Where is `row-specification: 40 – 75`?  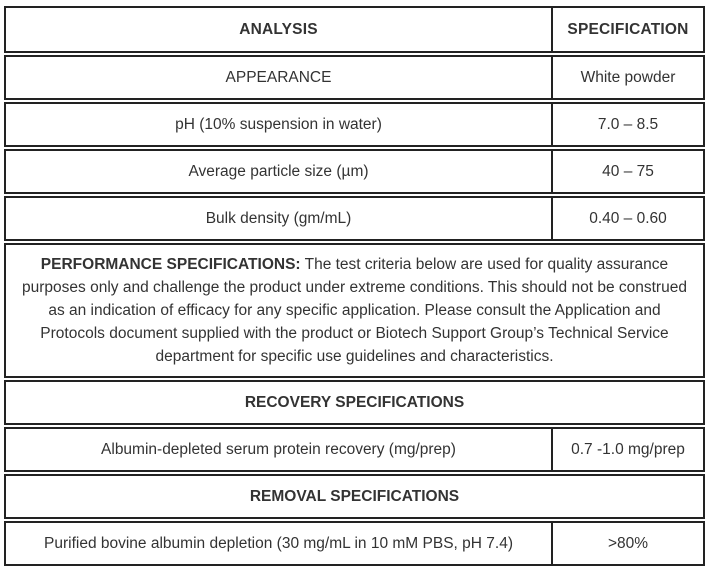 row-specification: 40 – 75 is located at coordinates (628, 171).